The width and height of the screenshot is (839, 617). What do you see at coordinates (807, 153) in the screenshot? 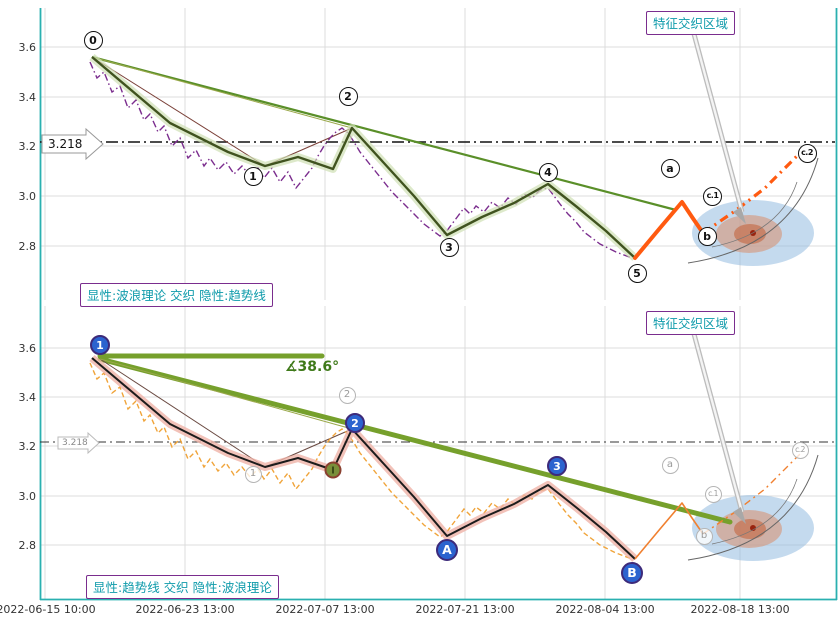
I see `wave-point-c2: c.2` at bounding box center [807, 153].